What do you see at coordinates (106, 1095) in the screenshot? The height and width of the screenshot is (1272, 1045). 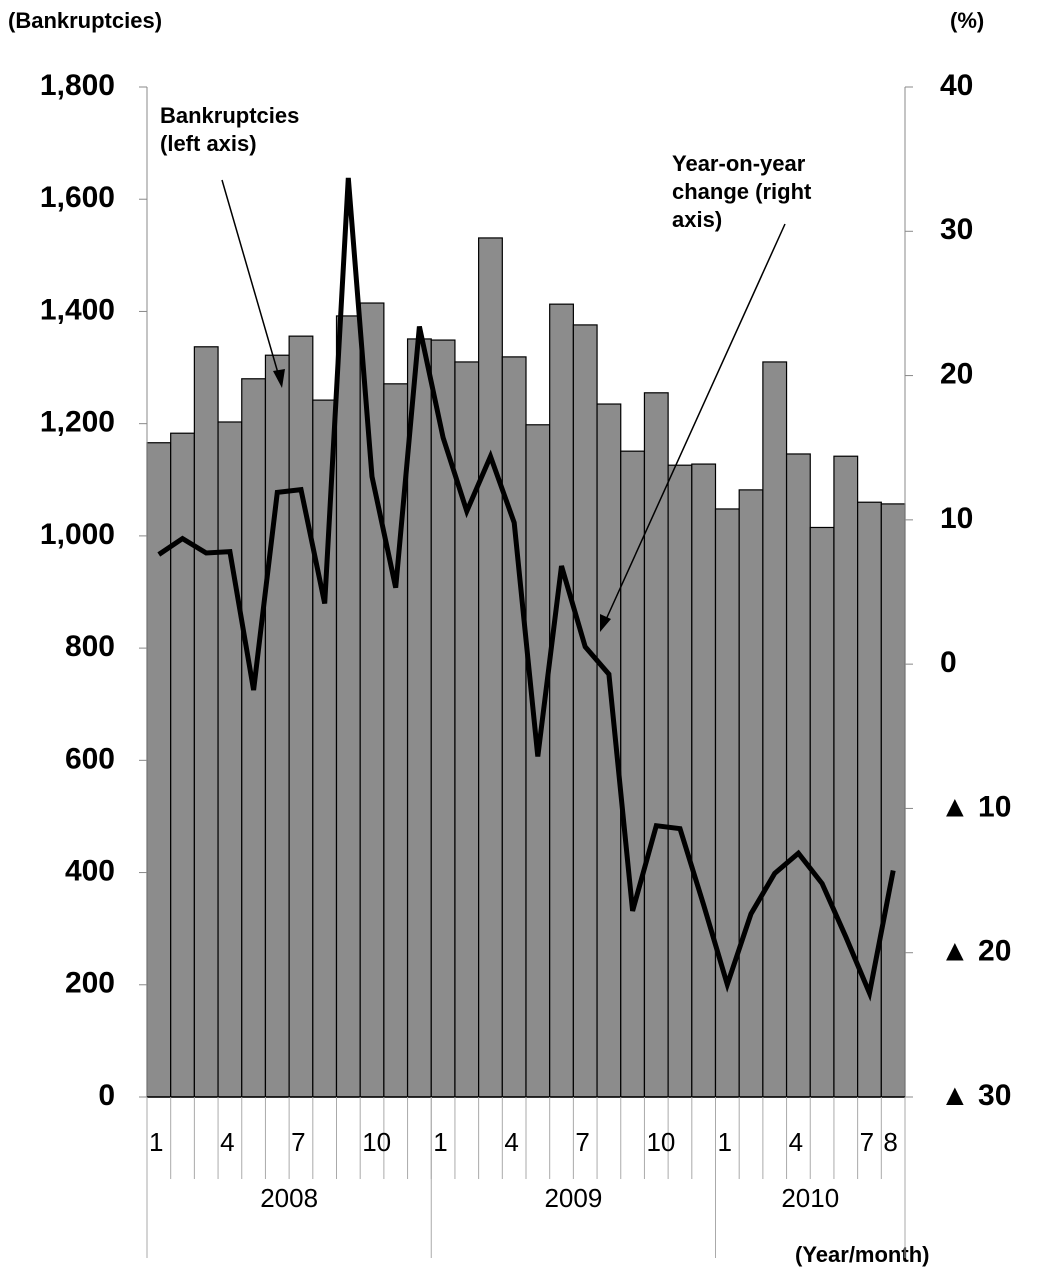 I see `y-tick-label: 0` at bounding box center [106, 1095].